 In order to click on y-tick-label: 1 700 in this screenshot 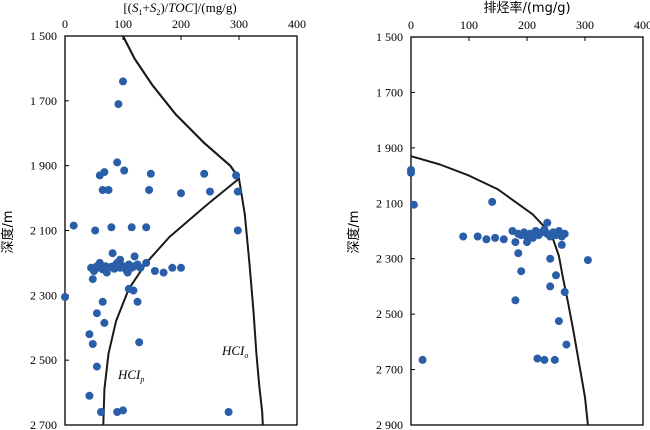, I will do `click(43, 101)`.